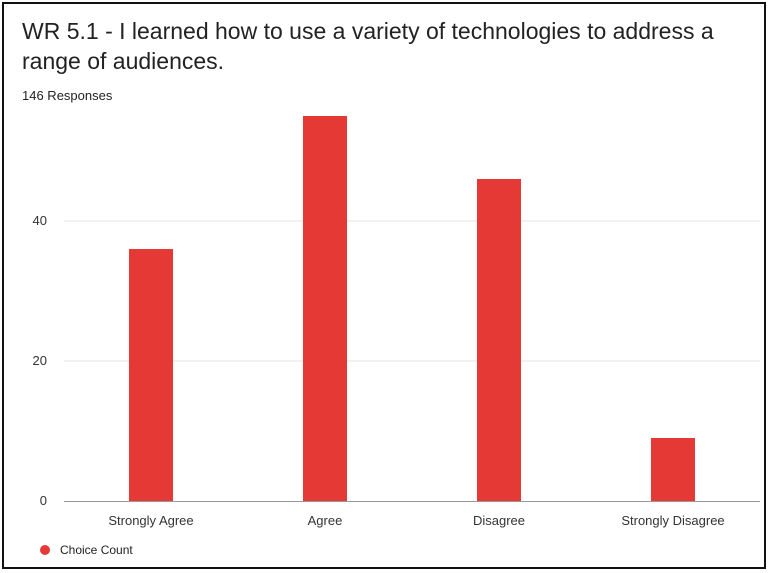 This screenshot has height=573, width=770. Describe the element at coordinates (43, 500) in the screenshot. I see `y-tick-label: 0` at that location.